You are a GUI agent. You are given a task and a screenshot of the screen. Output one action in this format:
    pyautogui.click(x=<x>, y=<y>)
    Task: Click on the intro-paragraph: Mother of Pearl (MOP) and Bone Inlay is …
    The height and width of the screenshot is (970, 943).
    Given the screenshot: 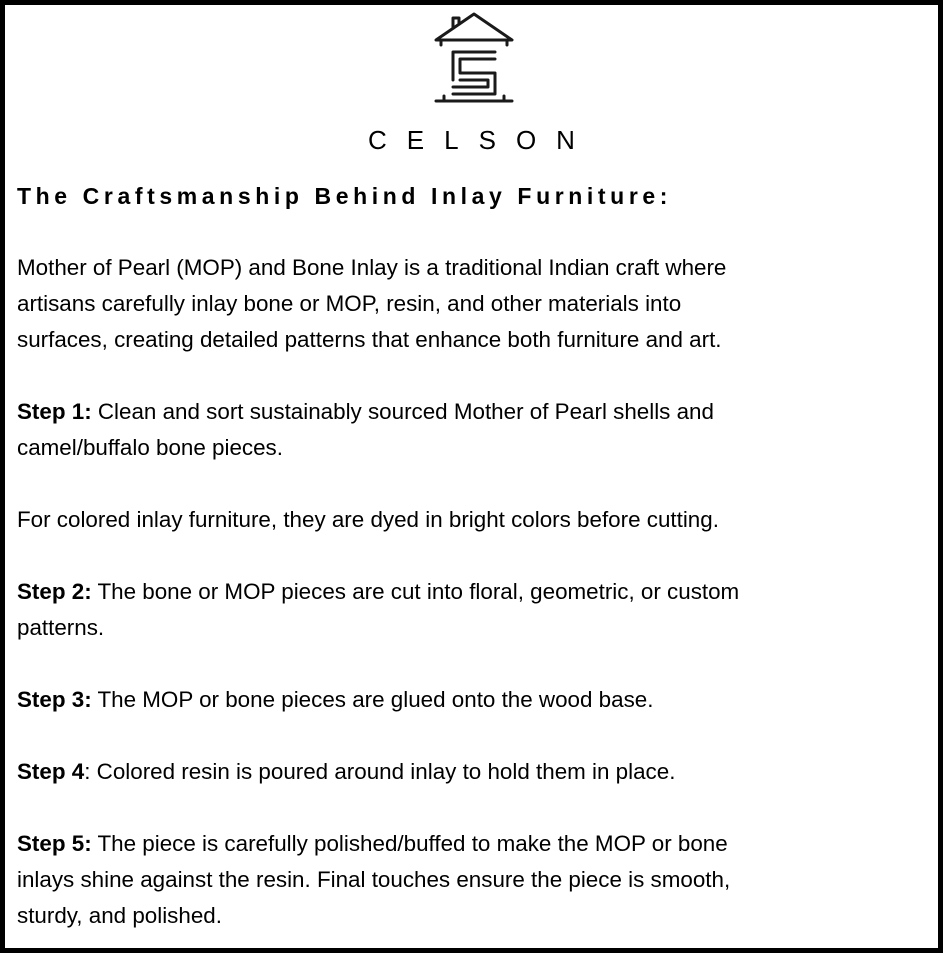 What is the action you would take?
    pyautogui.click(x=472, y=304)
    